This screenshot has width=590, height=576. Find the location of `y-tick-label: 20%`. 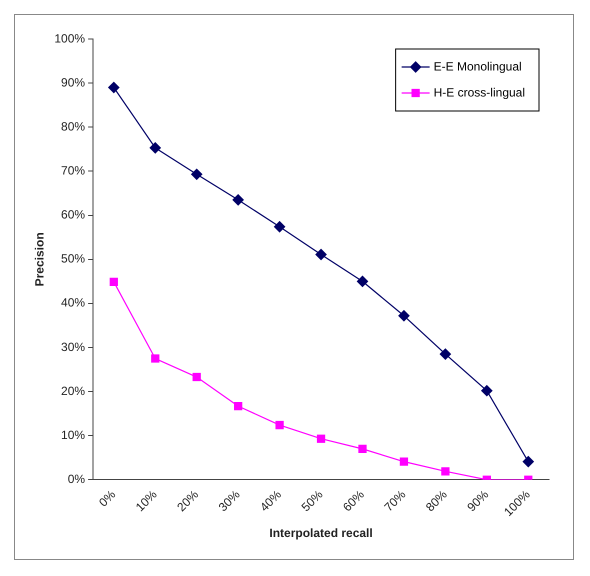

y-tick-label: 20% is located at coordinates (73, 391).